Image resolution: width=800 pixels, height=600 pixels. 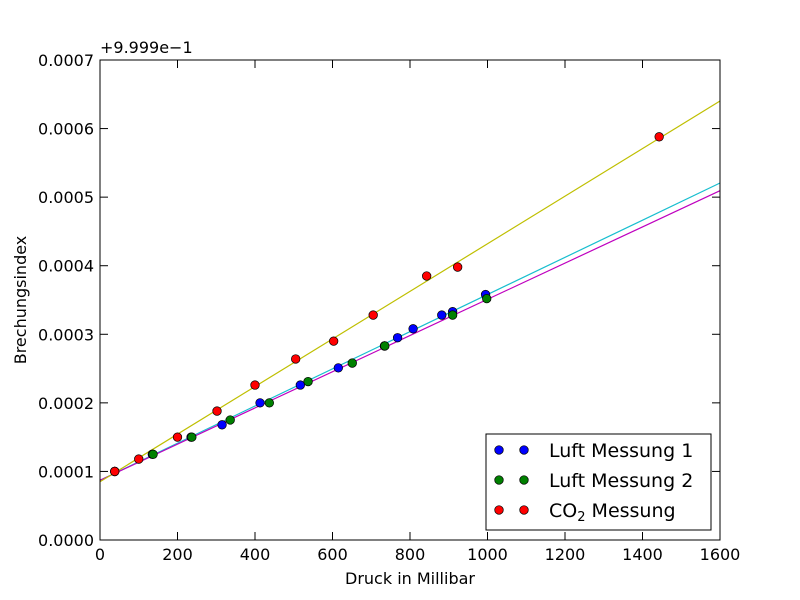 I want to click on x-tick-label: 800, so click(x=410, y=554).